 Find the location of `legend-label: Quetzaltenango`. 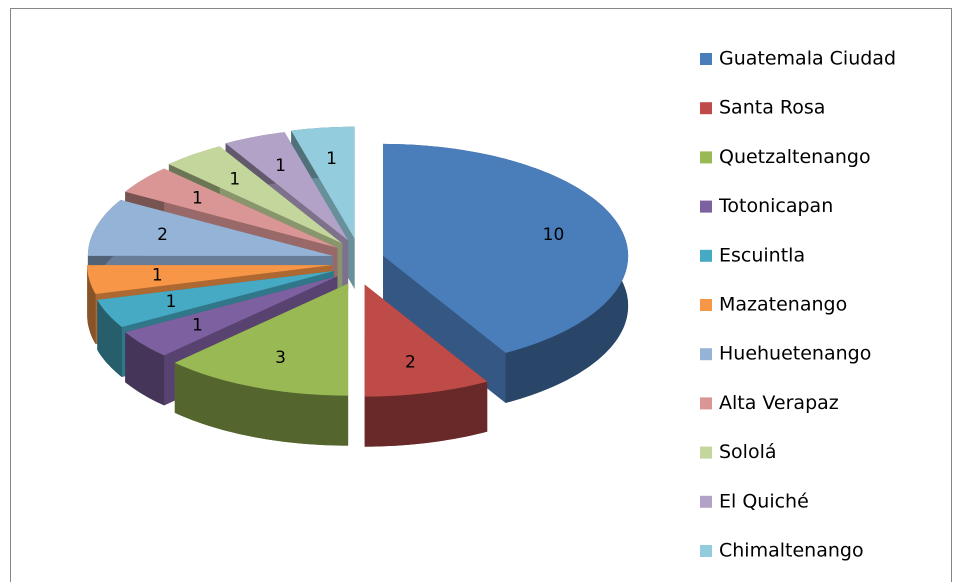

legend-label: Quetzaltenango is located at coordinates (795, 157).